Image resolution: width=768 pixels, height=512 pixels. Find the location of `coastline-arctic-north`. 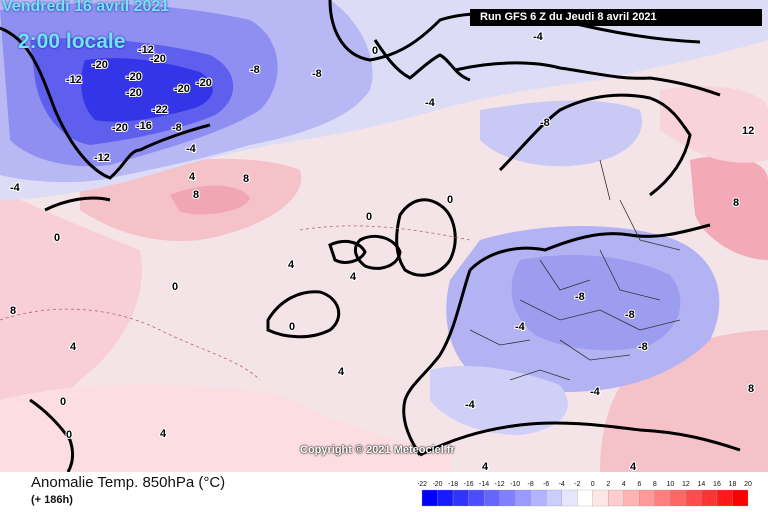

coastline-arctic-north is located at coordinates (514, 31).